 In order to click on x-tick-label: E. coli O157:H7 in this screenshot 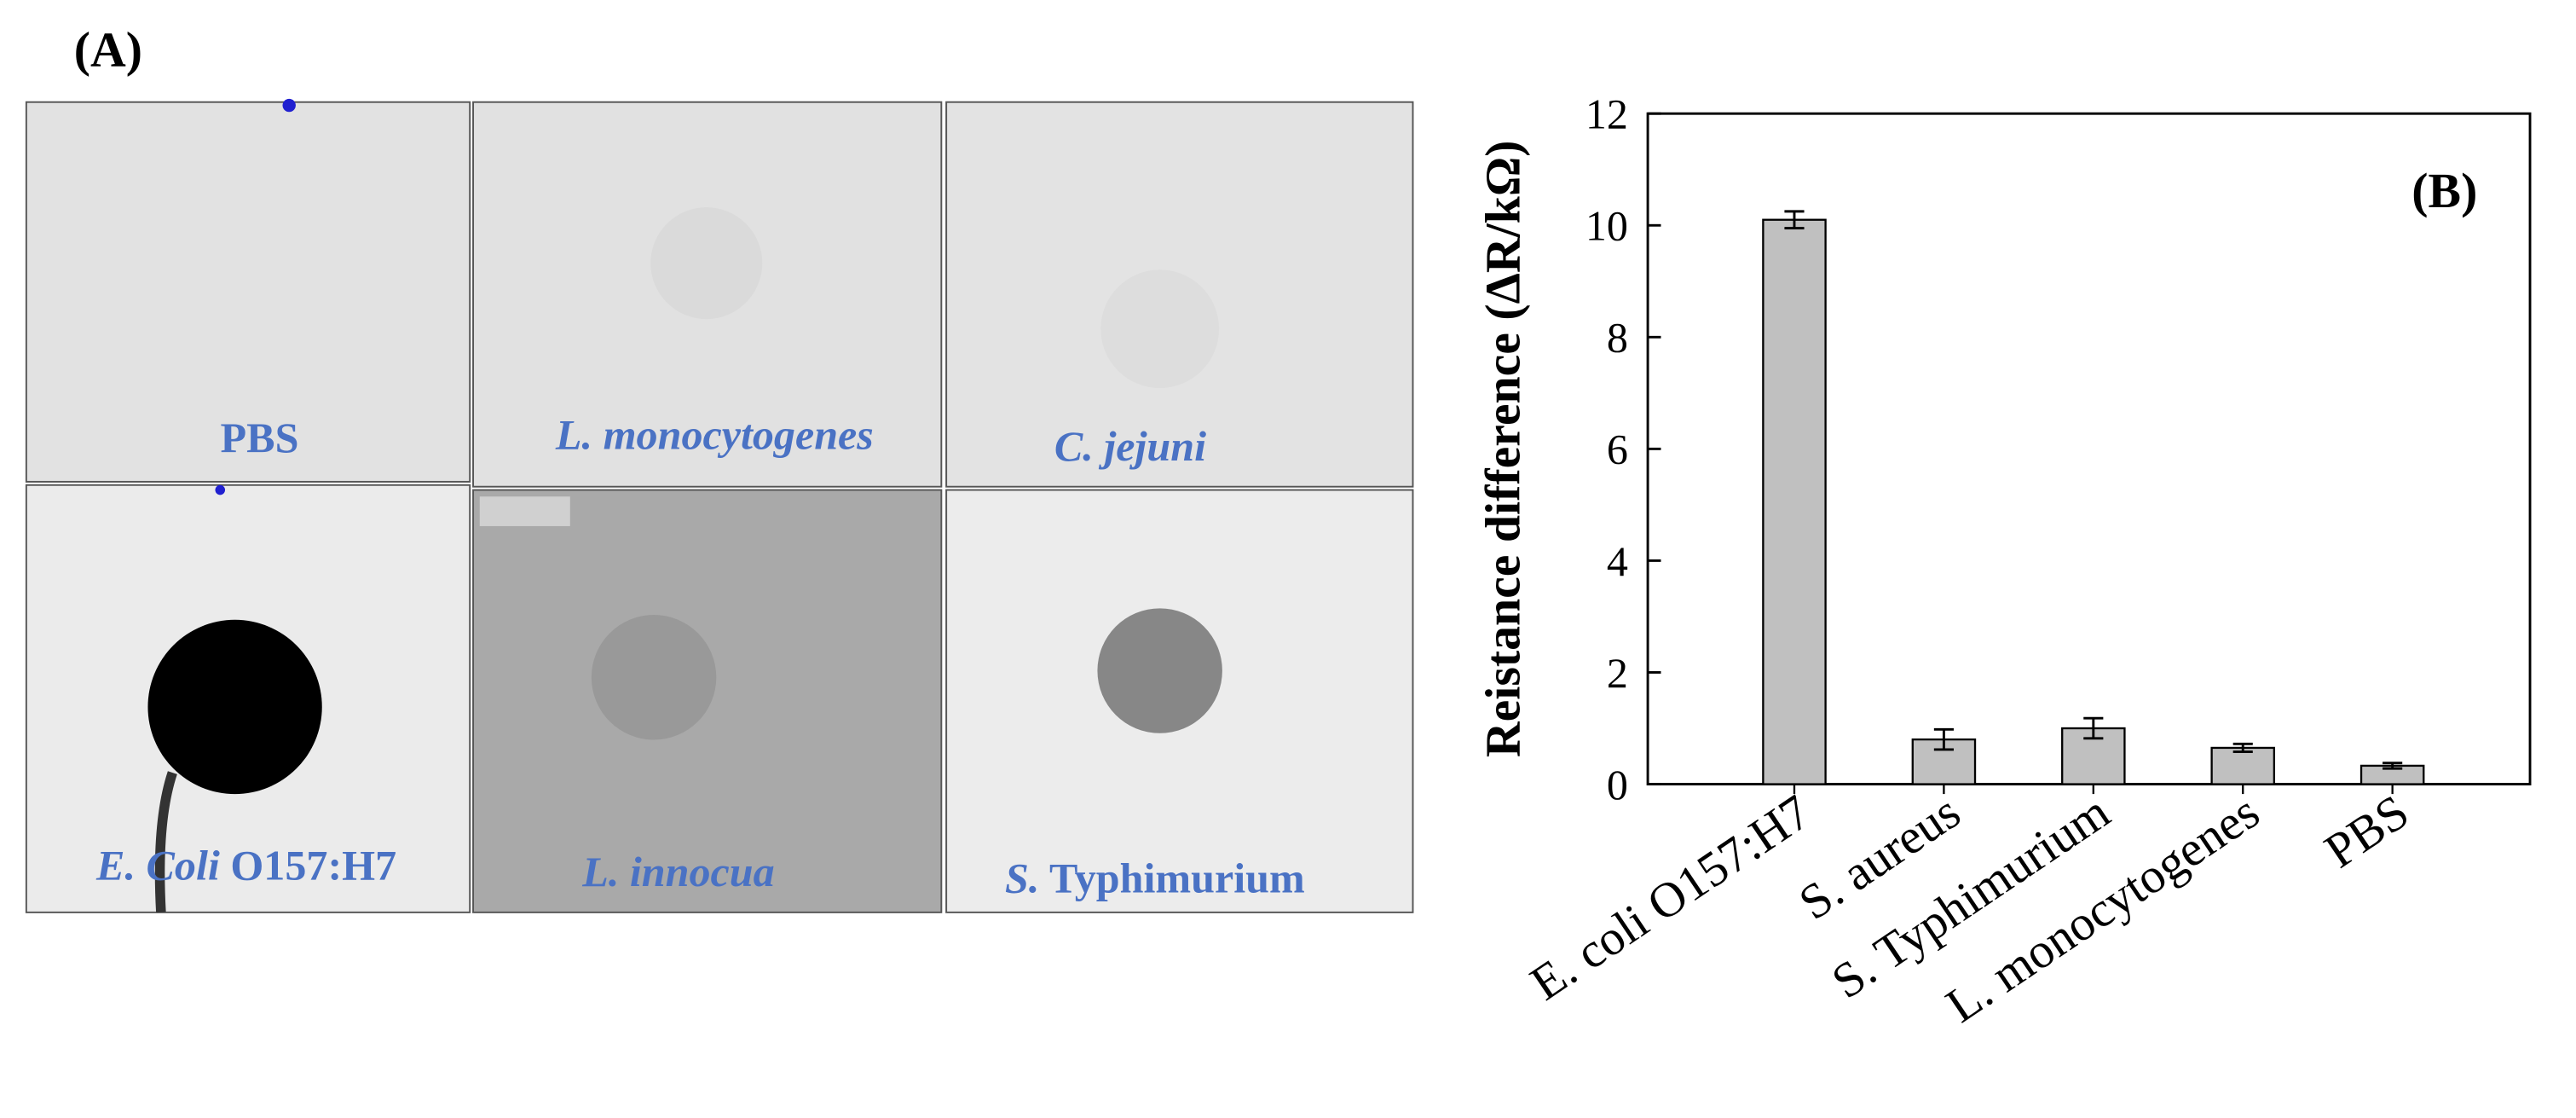, I will do `click(1671, 897)`.